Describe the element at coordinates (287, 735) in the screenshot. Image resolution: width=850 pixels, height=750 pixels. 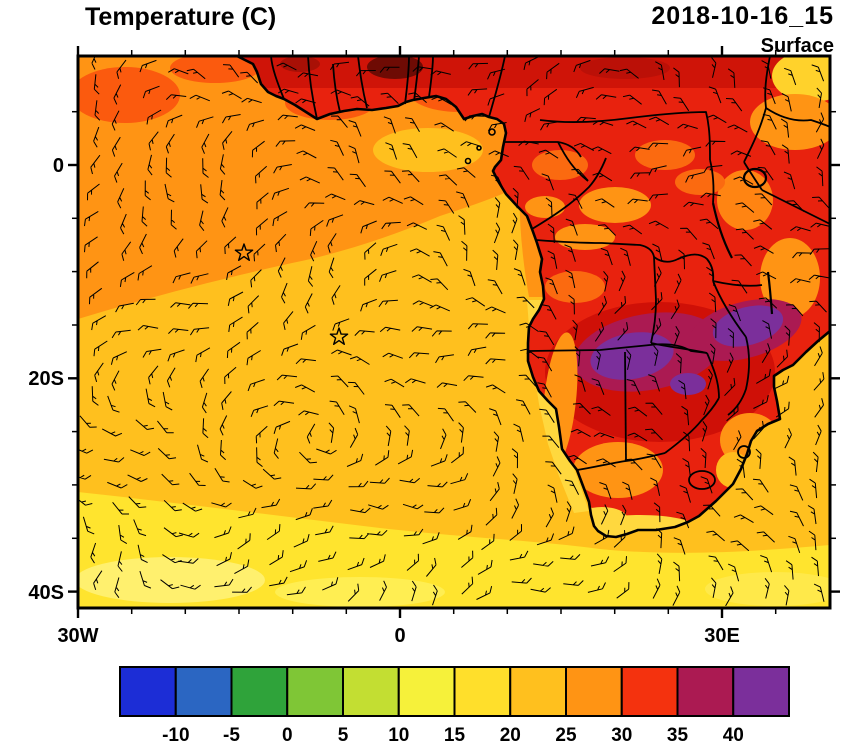
I see `colorbar-tick-label: 0` at that location.